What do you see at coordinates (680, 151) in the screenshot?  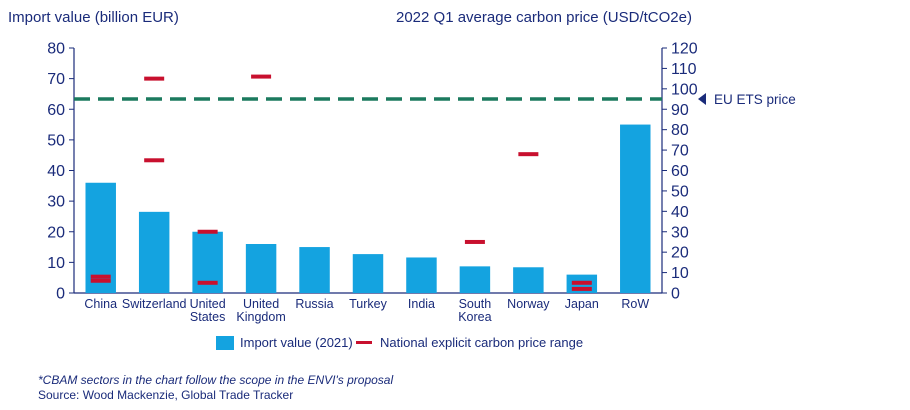 I see `y-right-tick-label: 70` at bounding box center [680, 151].